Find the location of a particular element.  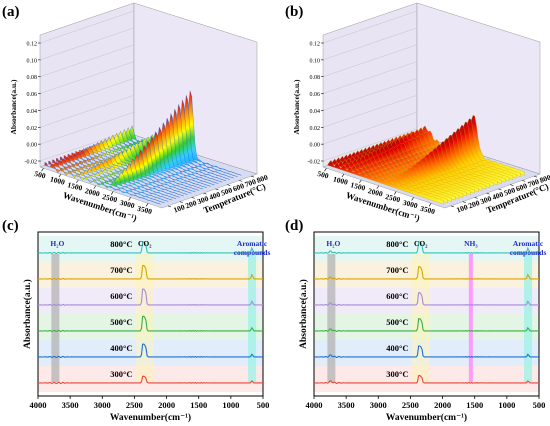

series-temperature-label: 700°C is located at coordinates (121, 270).